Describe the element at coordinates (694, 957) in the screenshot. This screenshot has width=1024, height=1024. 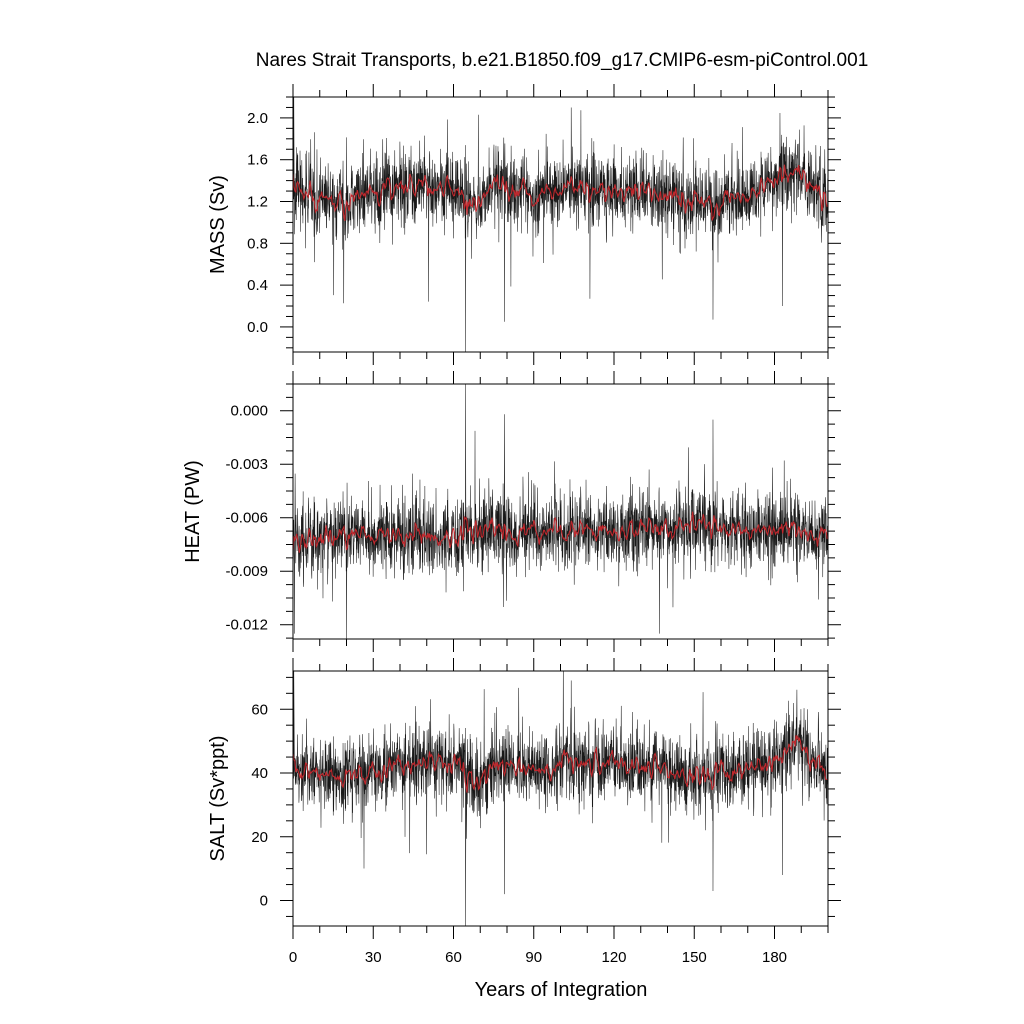
I see `x-tick-label: 150` at that location.